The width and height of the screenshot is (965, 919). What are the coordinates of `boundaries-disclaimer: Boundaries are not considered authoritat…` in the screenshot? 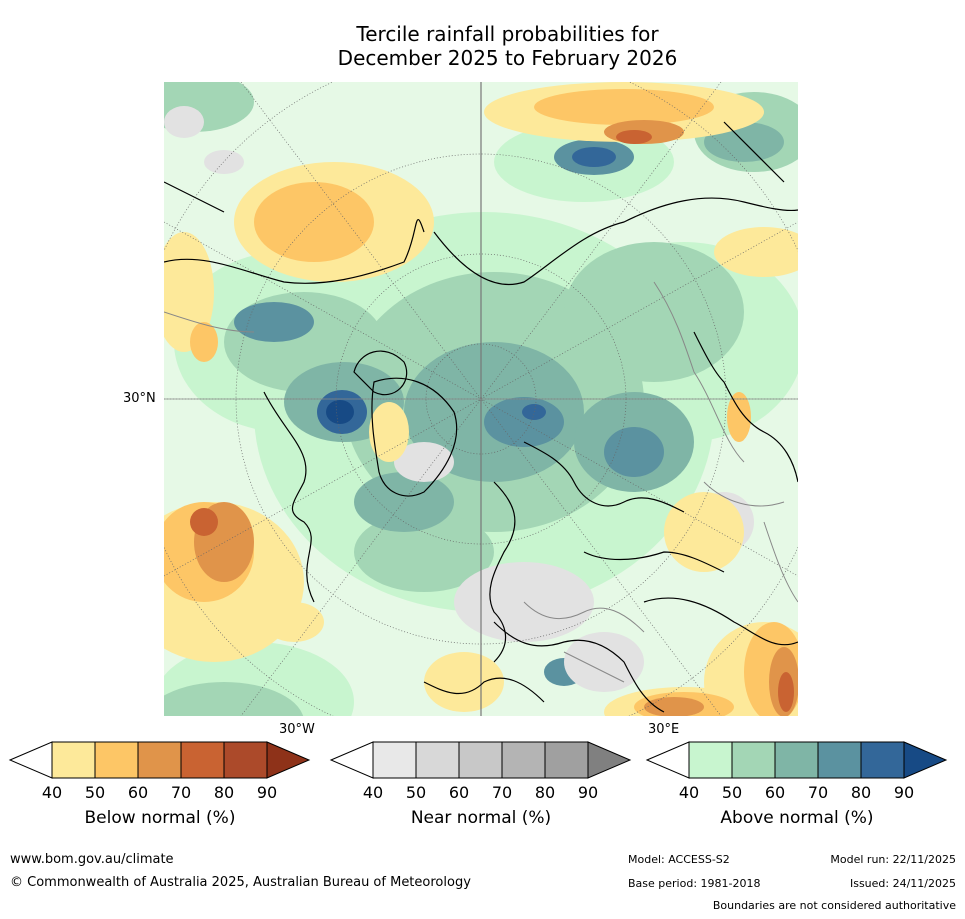 It's located at (834, 905).